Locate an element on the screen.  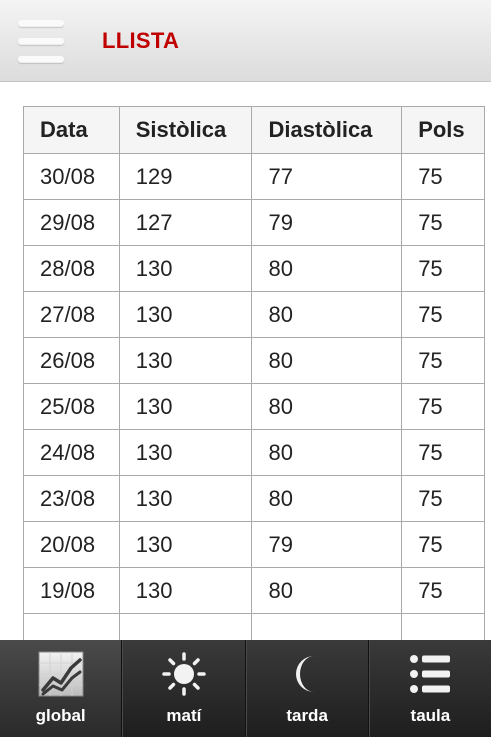
table-row: 23/08 130 80 75 is located at coordinates (254, 498).